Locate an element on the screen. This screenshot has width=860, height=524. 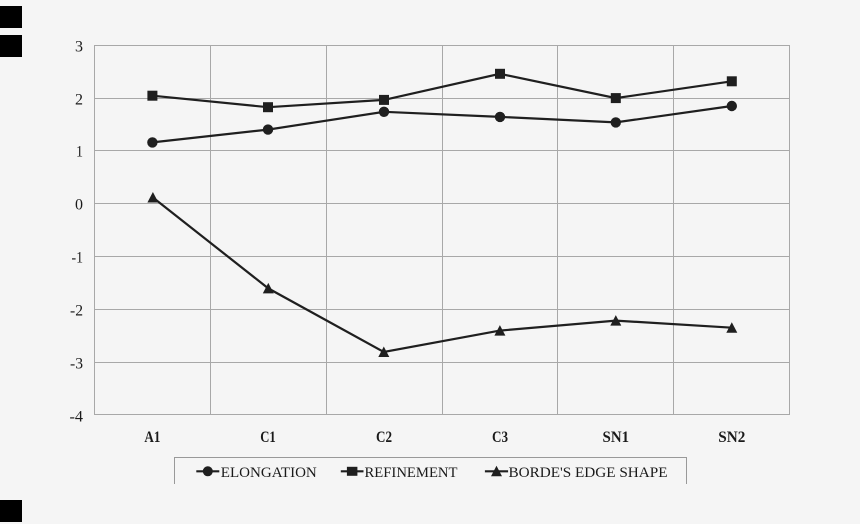
svg-text: SN1 is located at coordinates (616, 437).